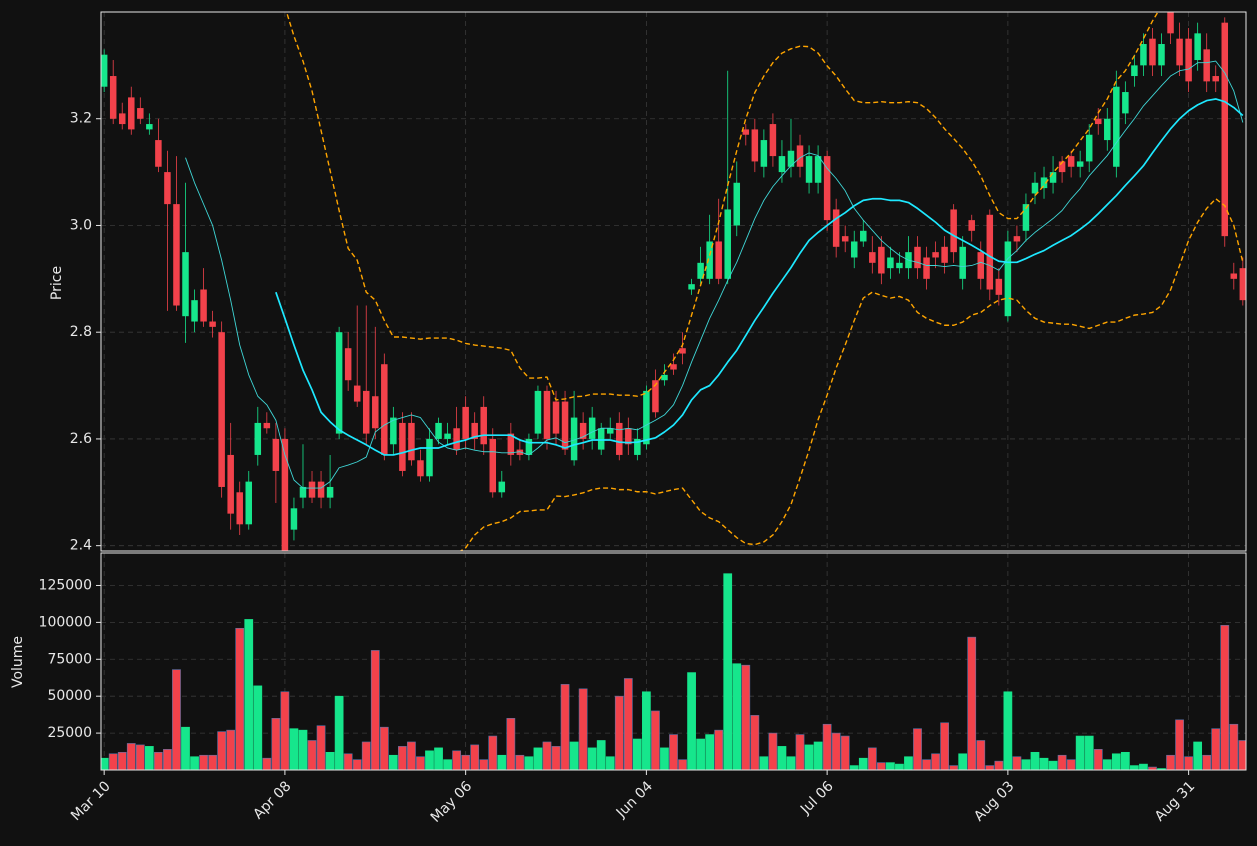 This screenshot has width=1257, height=846. Describe the element at coordinates (69, 733) in the screenshot. I see `volume-tick-label: 25000` at that location.